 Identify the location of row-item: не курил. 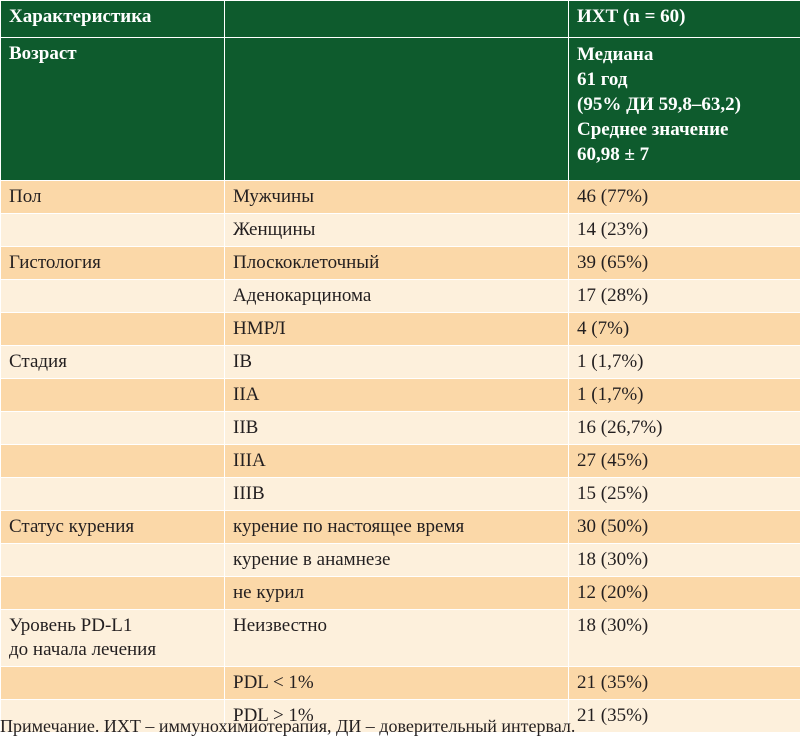
(396, 593).